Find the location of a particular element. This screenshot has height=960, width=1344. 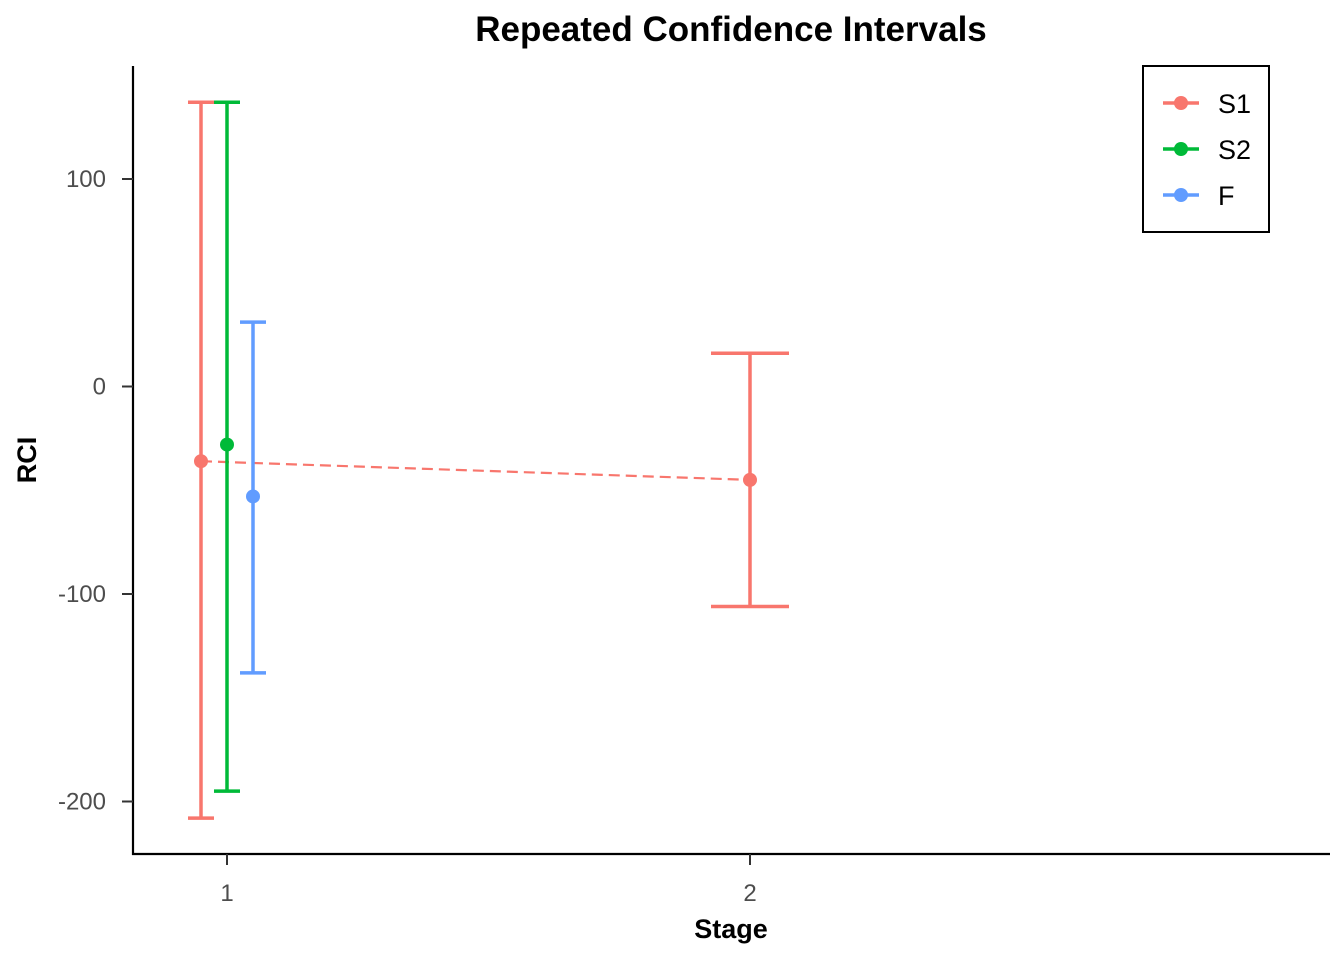

legend-item-s1: S1 is located at coordinates (1207, 104).